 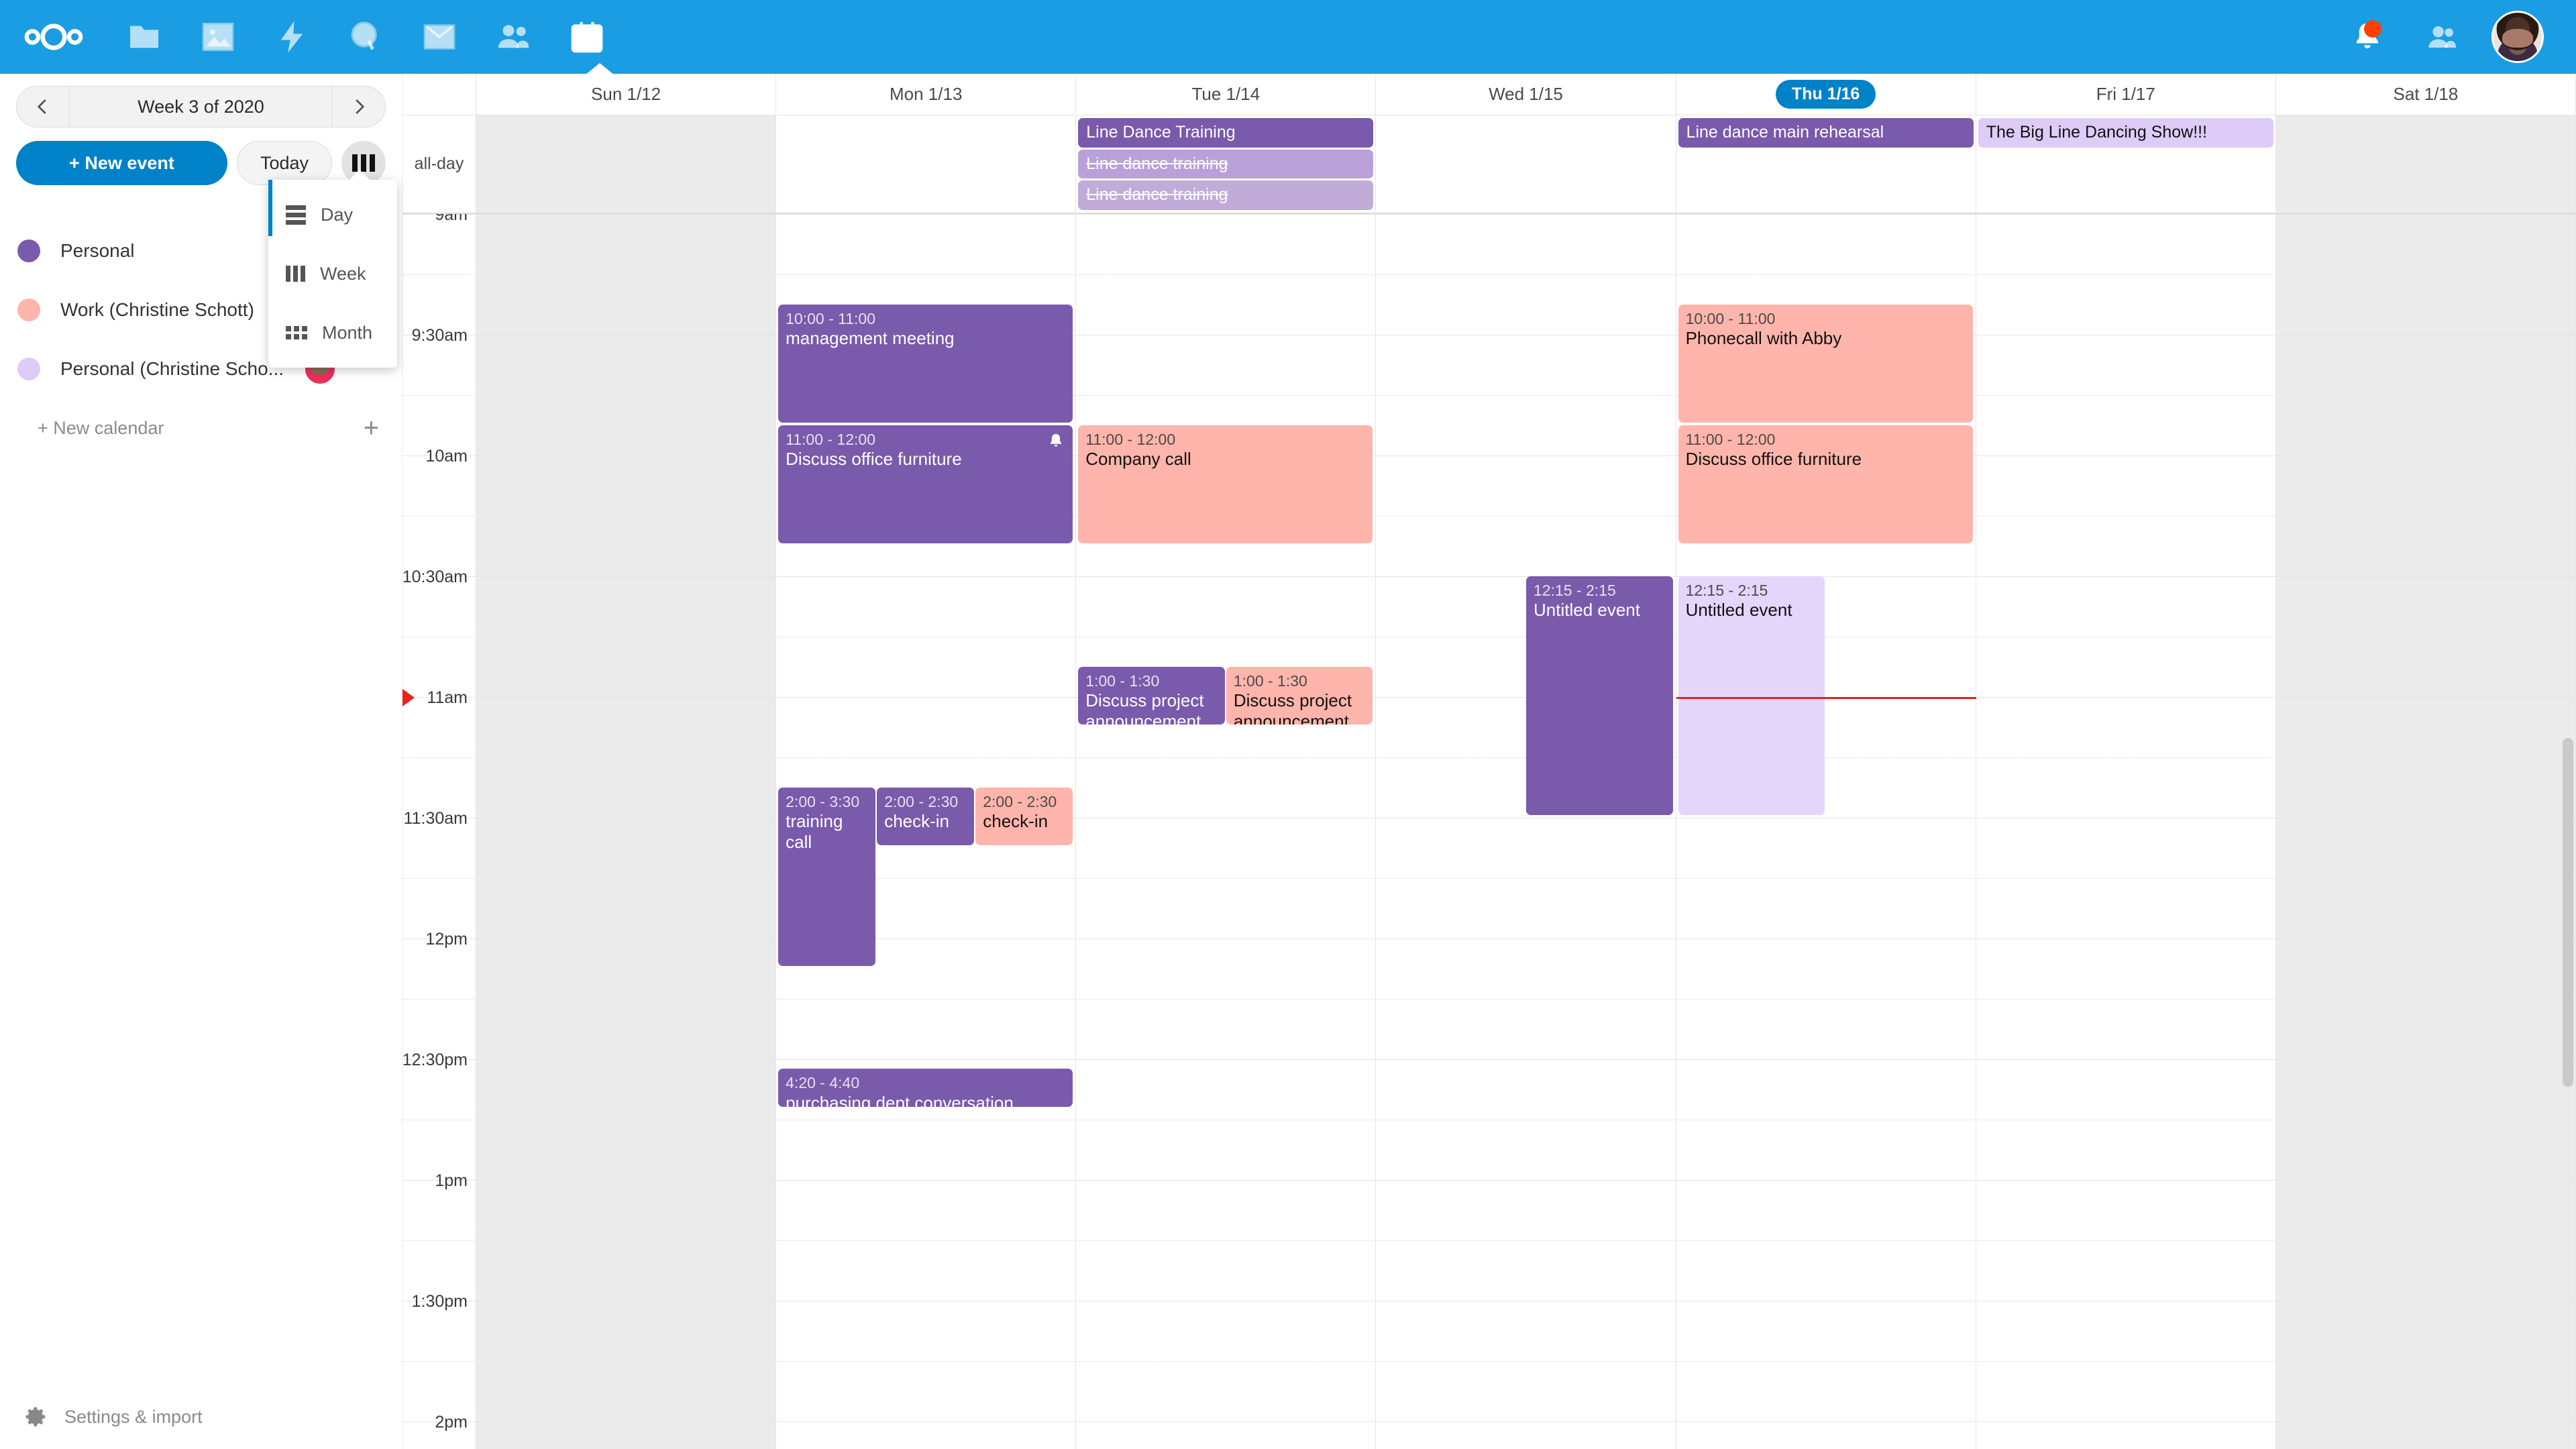 I want to click on nextcloud-logo, so click(x=53, y=36).